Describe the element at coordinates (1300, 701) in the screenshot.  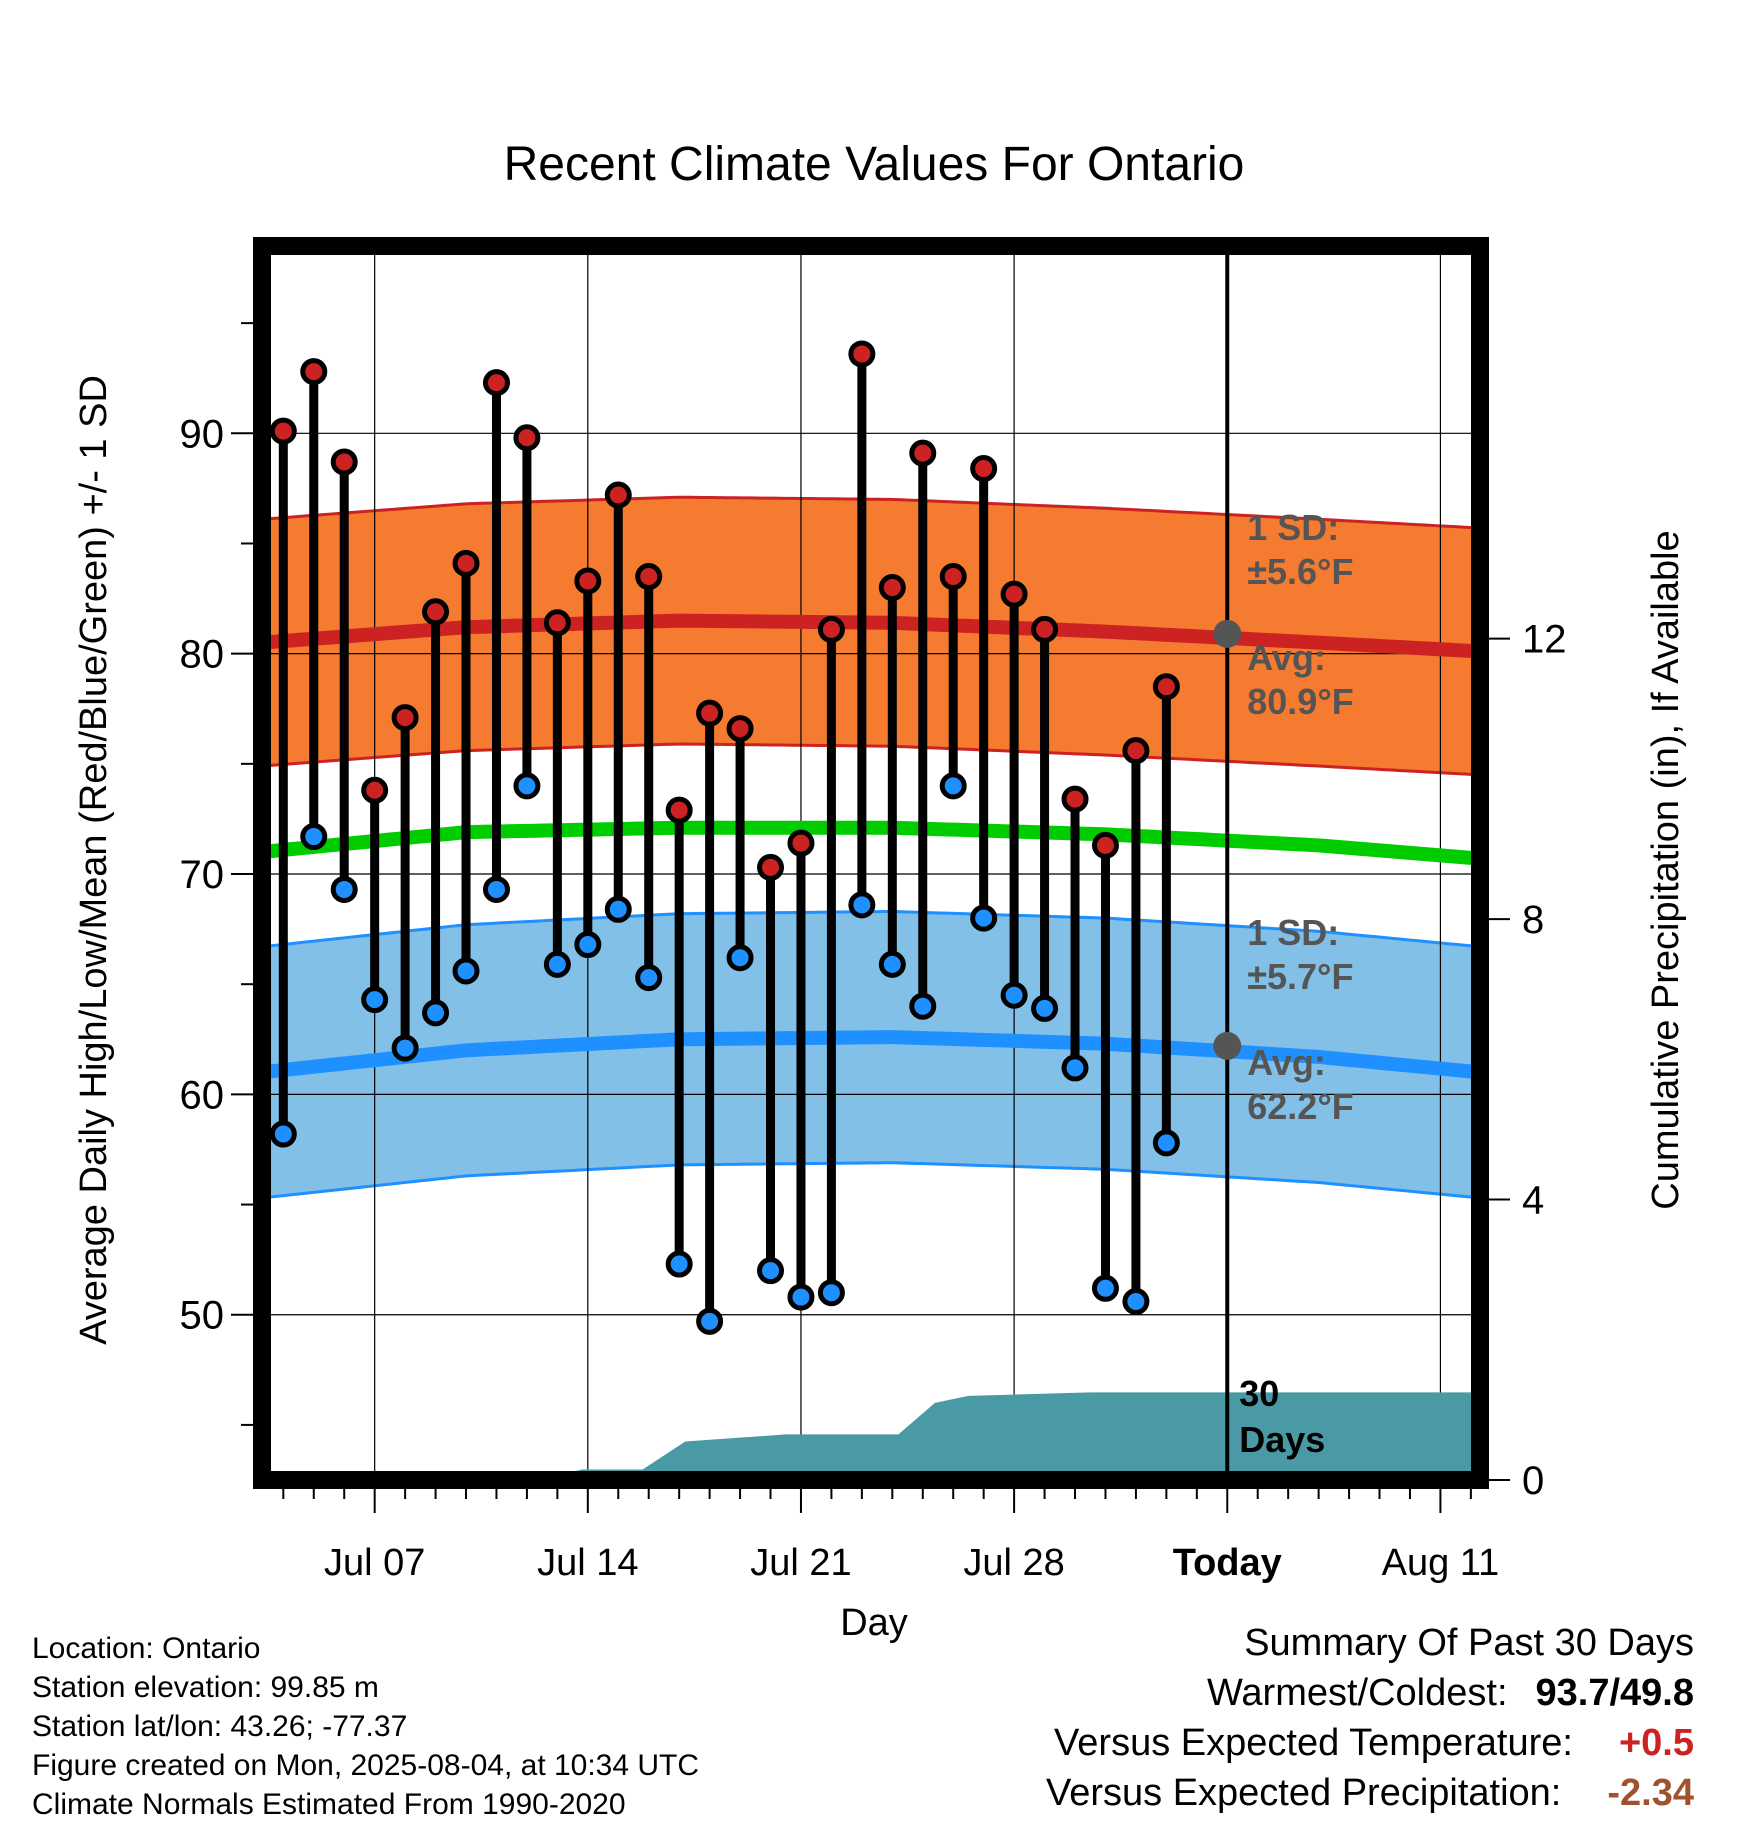
I see `high-avg-value: 80.9°F` at that location.